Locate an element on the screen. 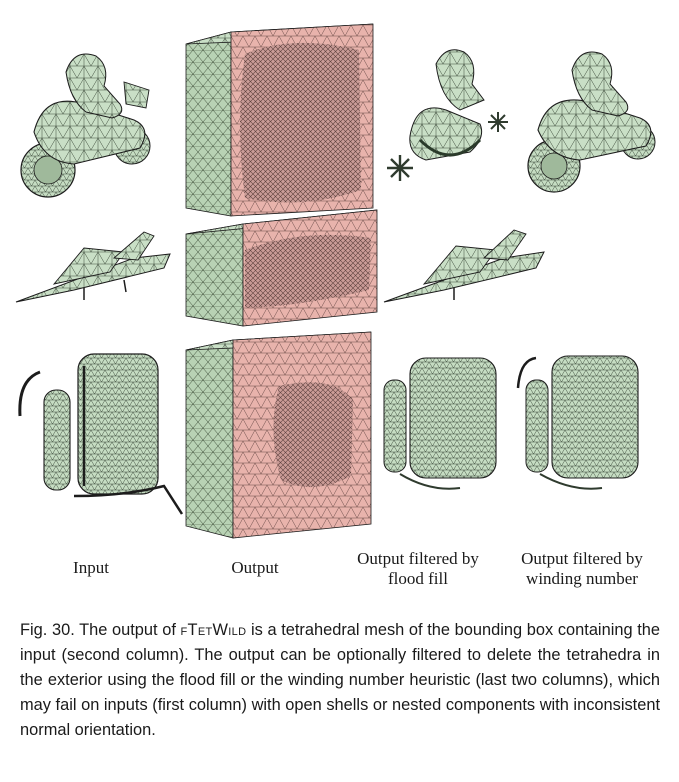  motorbike-winding-number-render is located at coordinates (595, 122).